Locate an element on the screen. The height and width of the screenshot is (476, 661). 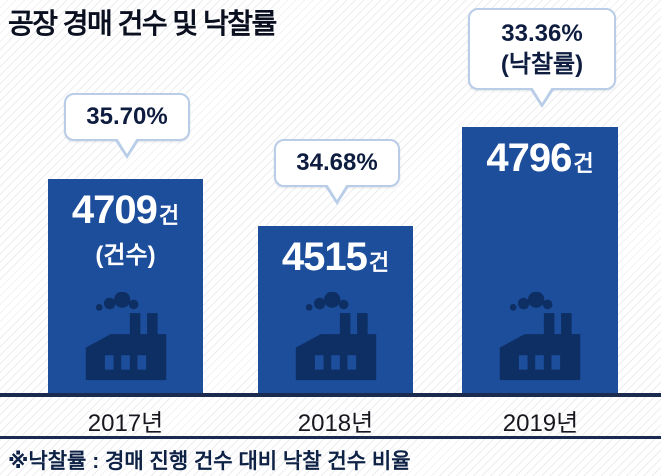
rate-bubble-2019: 33.36% (낙찰률) is located at coordinates (542, 49).